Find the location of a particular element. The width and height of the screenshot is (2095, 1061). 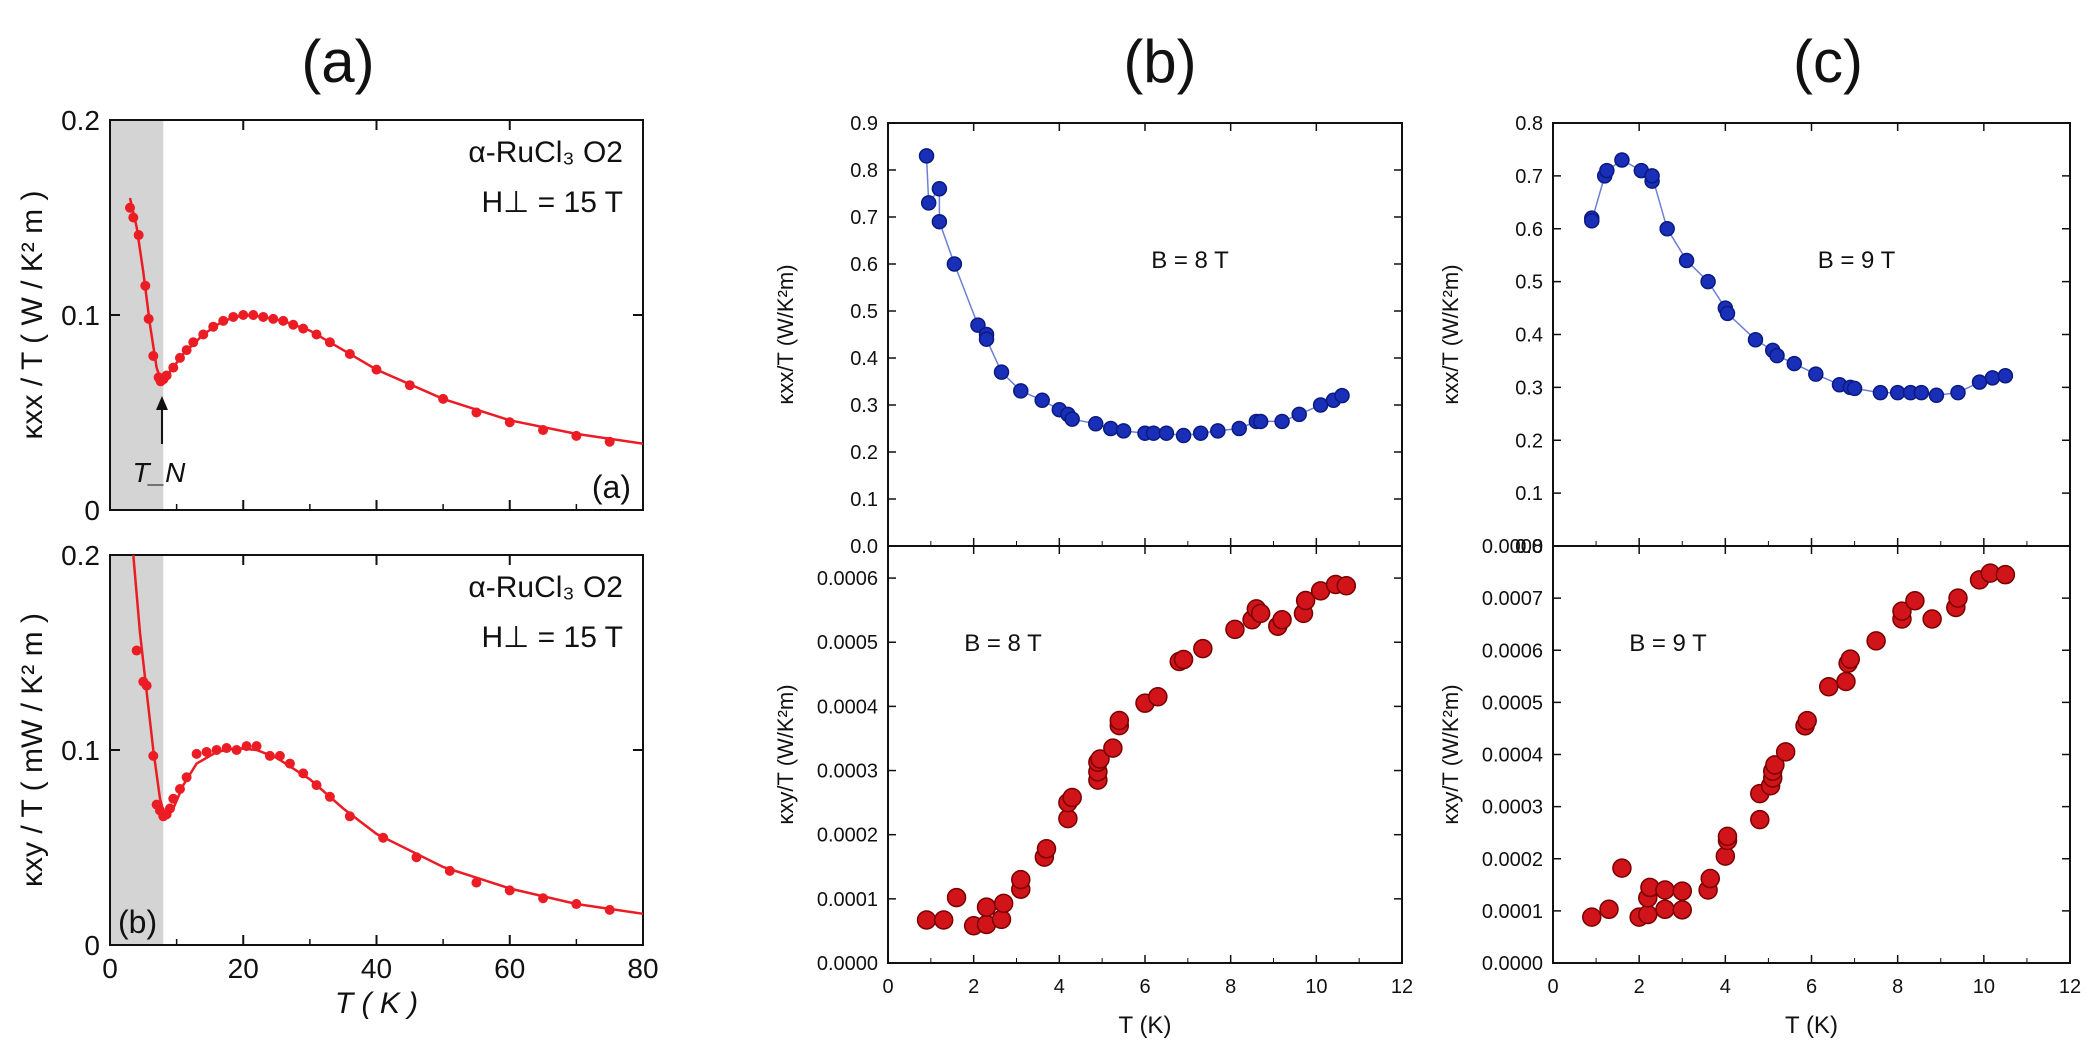

field-label: B = 8 T is located at coordinates (1003, 643).